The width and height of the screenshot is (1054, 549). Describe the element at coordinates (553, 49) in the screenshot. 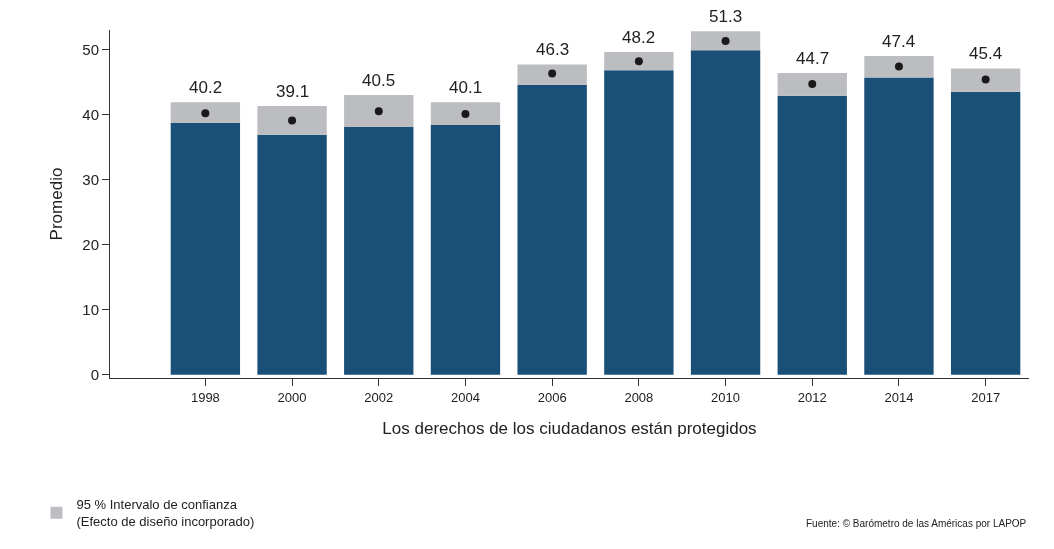

I see `data-label: 46.3` at that location.